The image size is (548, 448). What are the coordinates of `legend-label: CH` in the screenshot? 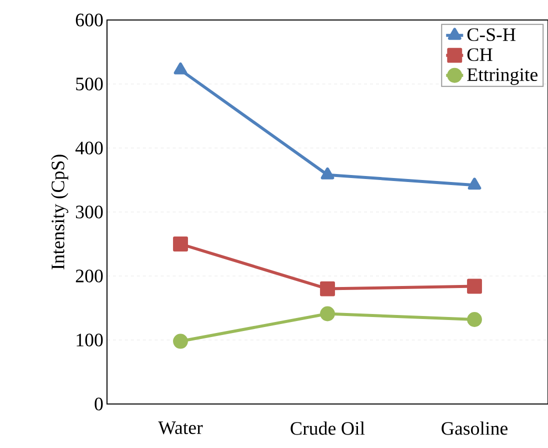 It's located at (479, 55).